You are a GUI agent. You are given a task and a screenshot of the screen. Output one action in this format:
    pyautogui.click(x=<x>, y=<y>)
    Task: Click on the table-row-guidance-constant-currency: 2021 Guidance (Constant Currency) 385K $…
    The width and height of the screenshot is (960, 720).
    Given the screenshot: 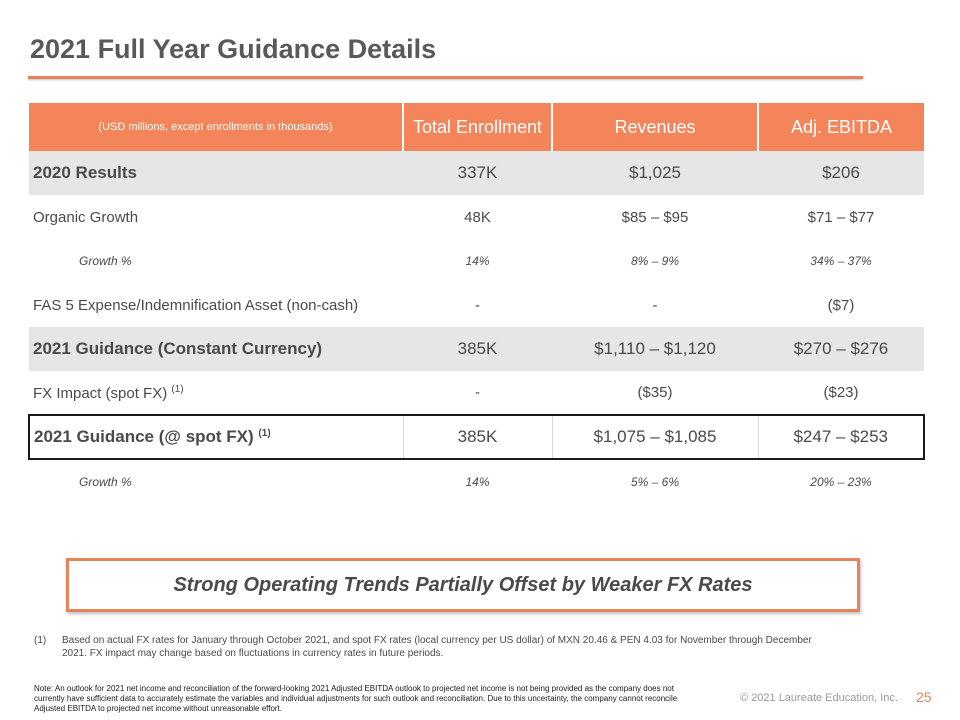 What is the action you would take?
    pyautogui.click(x=476, y=349)
    